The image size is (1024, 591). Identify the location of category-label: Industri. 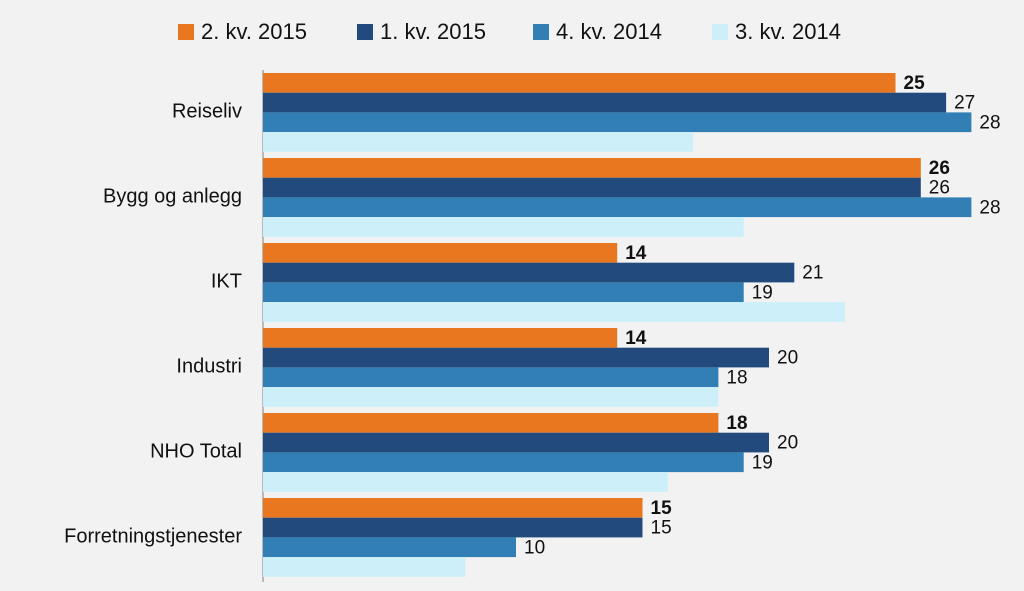
(209, 367).